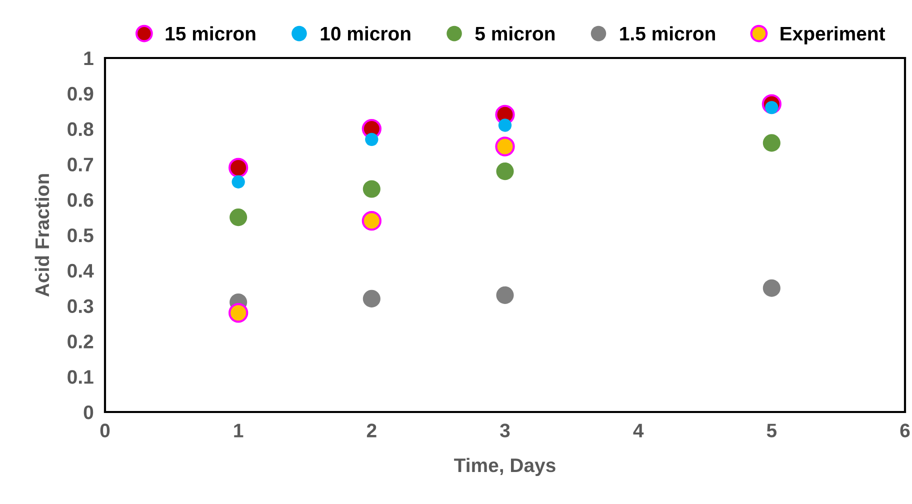 This screenshot has width=912, height=504. What do you see at coordinates (515, 33) in the screenshot?
I see `legend-label: 5 micron` at bounding box center [515, 33].